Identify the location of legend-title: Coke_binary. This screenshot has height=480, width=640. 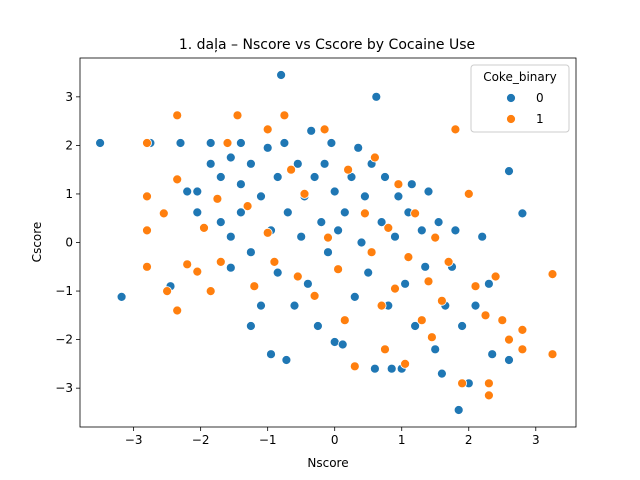
(520, 77).